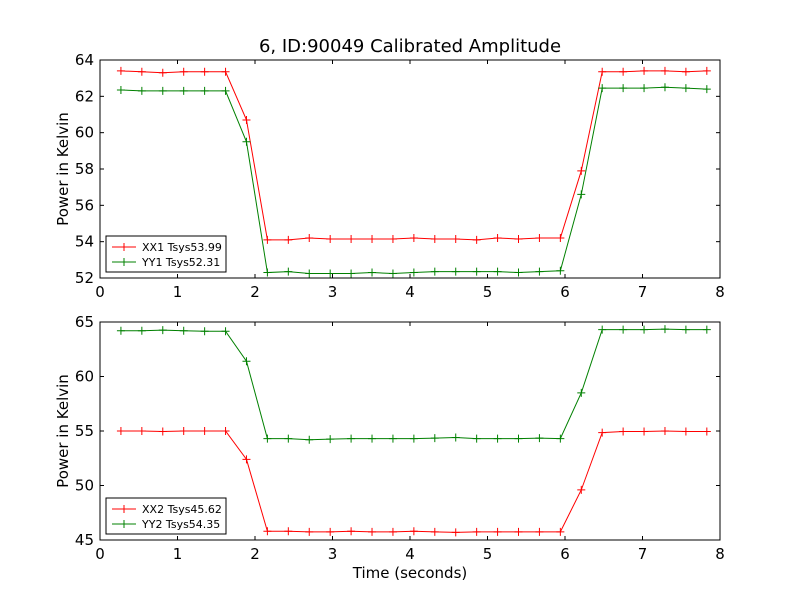 This screenshot has width=800, height=600. I want to click on x-tick-label: 2, so click(255, 292).